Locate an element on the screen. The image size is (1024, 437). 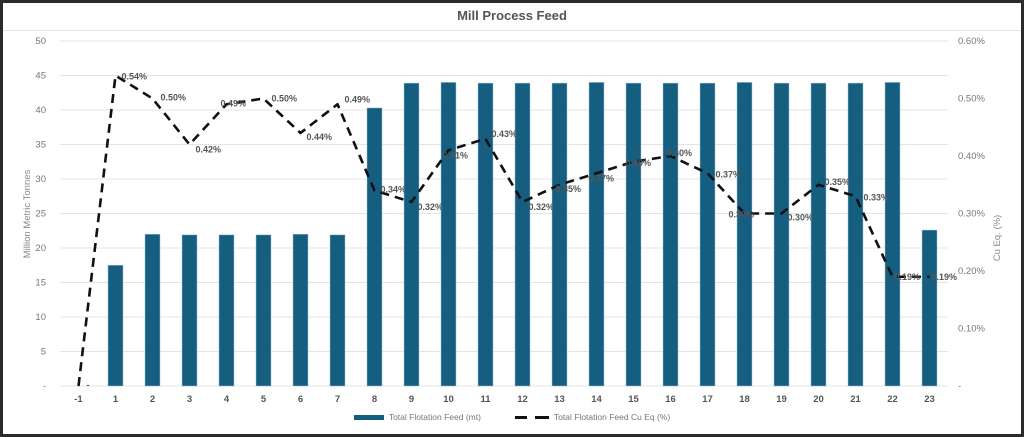
y2-tick-label: - is located at coordinates (959, 386).